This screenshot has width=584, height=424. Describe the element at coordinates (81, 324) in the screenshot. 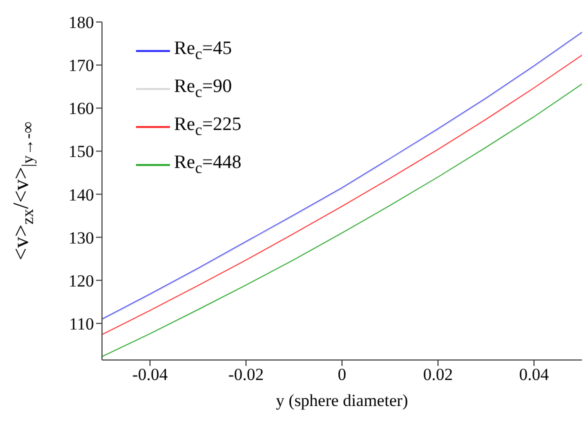

I see `y-tick-label: 110` at that location.